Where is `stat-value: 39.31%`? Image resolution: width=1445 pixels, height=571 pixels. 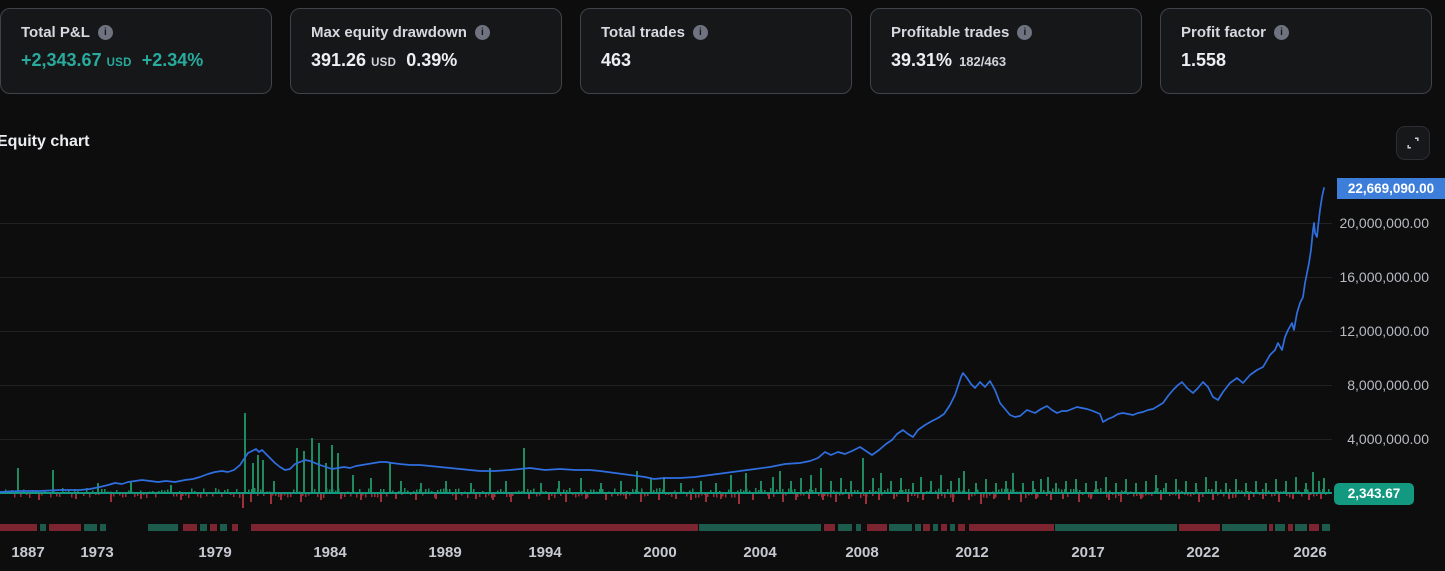
stat-value: 39.31% is located at coordinates (922, 60).